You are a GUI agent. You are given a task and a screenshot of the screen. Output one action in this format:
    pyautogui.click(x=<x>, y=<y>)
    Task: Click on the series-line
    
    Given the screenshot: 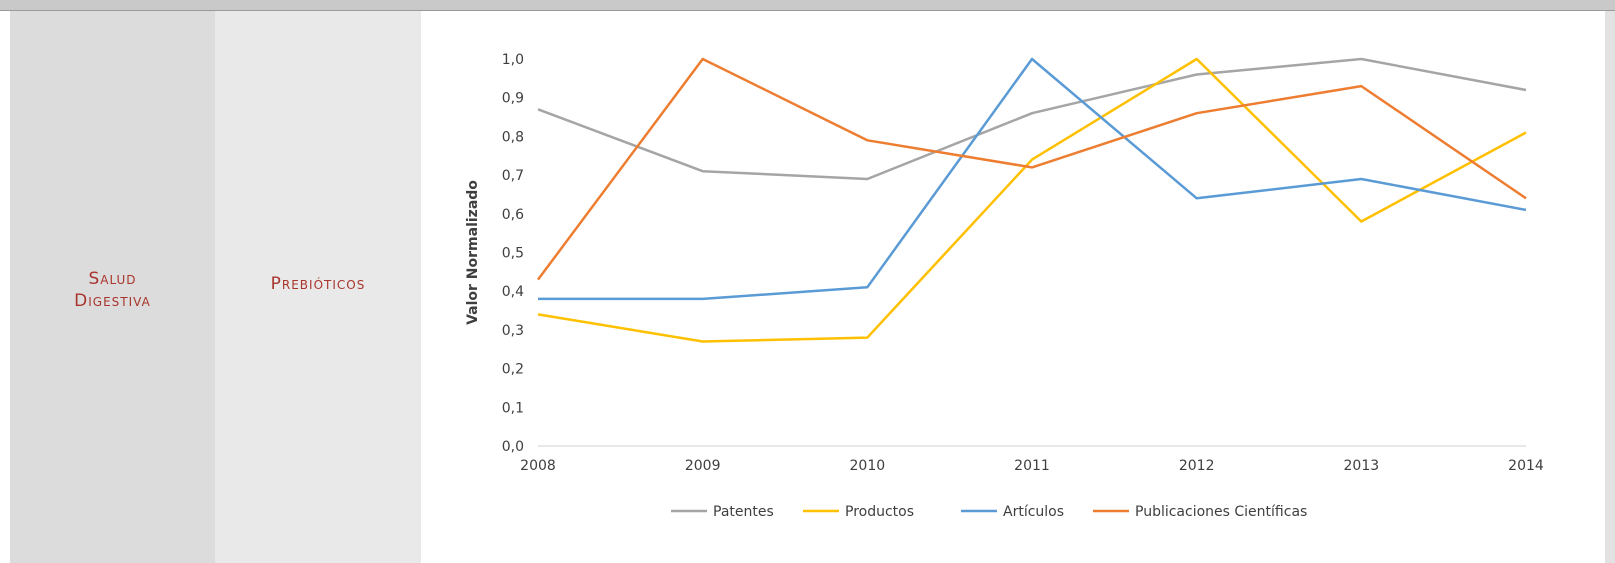 What is the action you would take?
    pyautogui.click(x=1032, y=119)
    